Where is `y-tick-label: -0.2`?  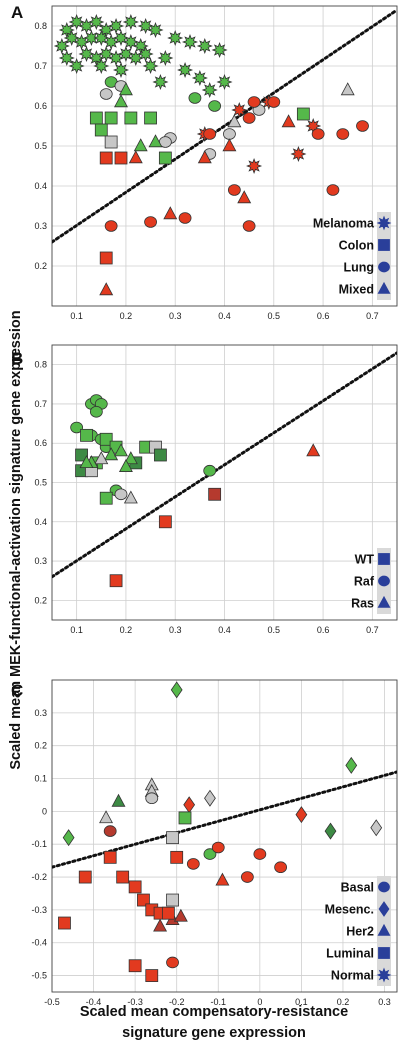 y-tick-label: -0.2 is located at coordinates (39, 877).